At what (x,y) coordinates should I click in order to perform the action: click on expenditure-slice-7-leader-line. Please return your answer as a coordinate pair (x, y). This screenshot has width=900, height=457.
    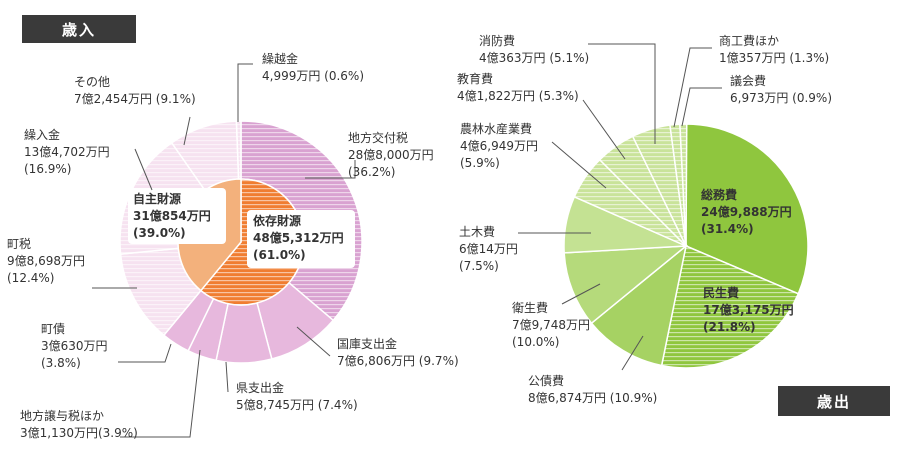
    Looking at the image, I should click on (622, 93).